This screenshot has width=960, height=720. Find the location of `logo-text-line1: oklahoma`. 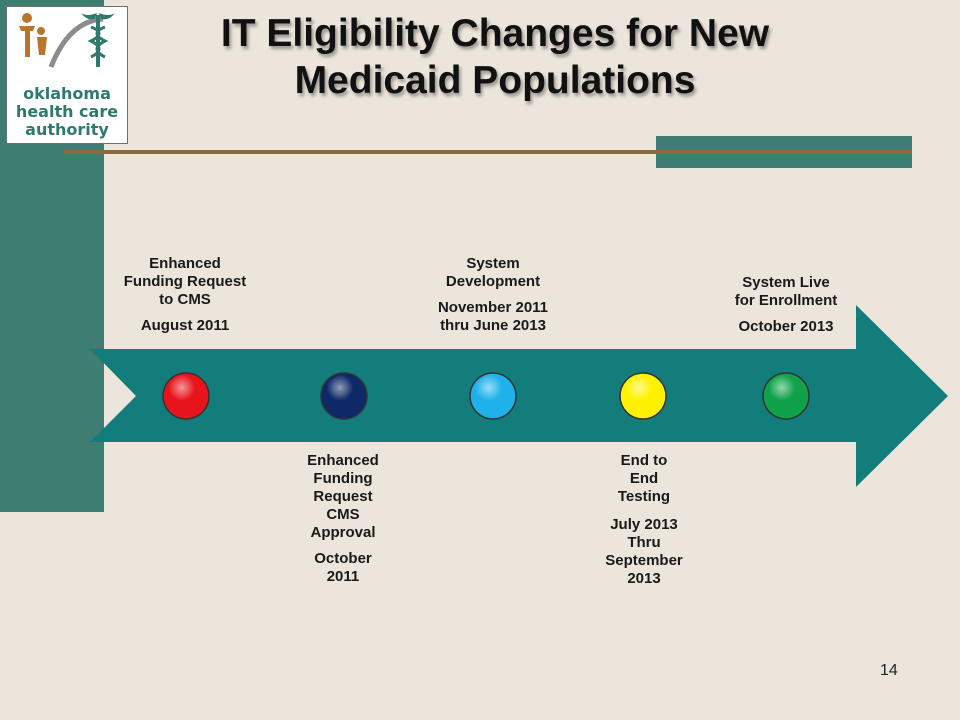

logo-text-line1: oklahoma is located at coordinates (67, 93).